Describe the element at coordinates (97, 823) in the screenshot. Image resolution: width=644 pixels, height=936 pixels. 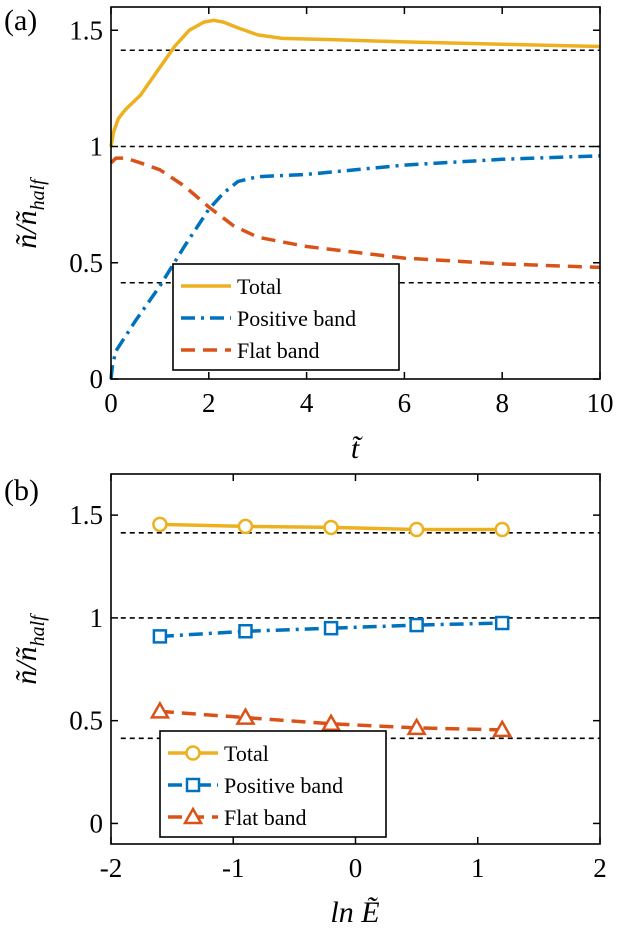
I see `panel-b-y-tick-label: 0` at that location.